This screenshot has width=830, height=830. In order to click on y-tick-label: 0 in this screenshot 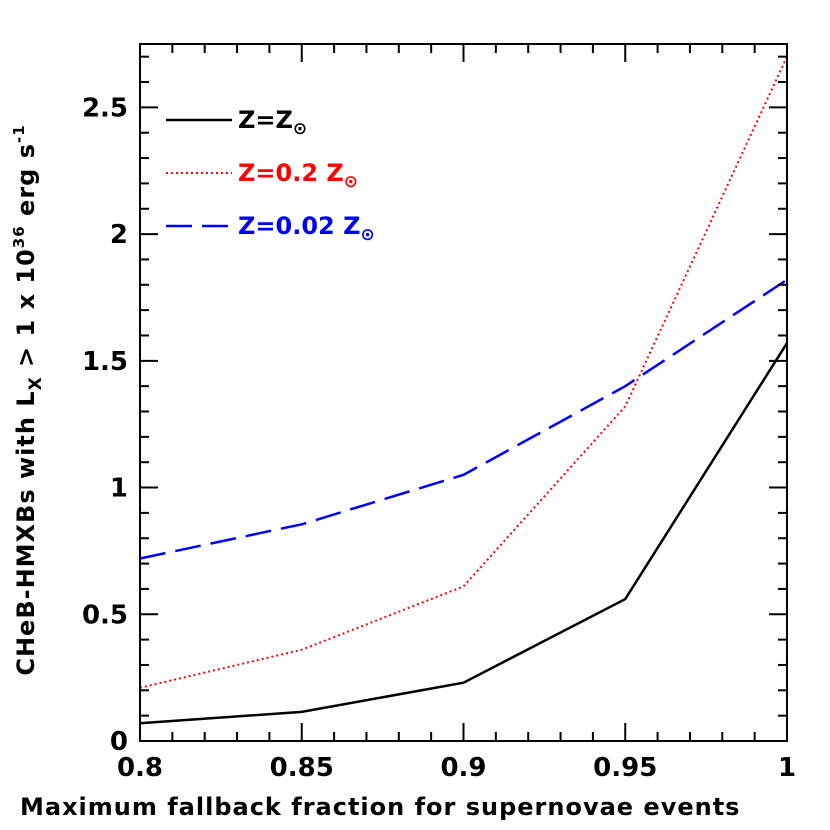, I will do `click(119, 742)`.